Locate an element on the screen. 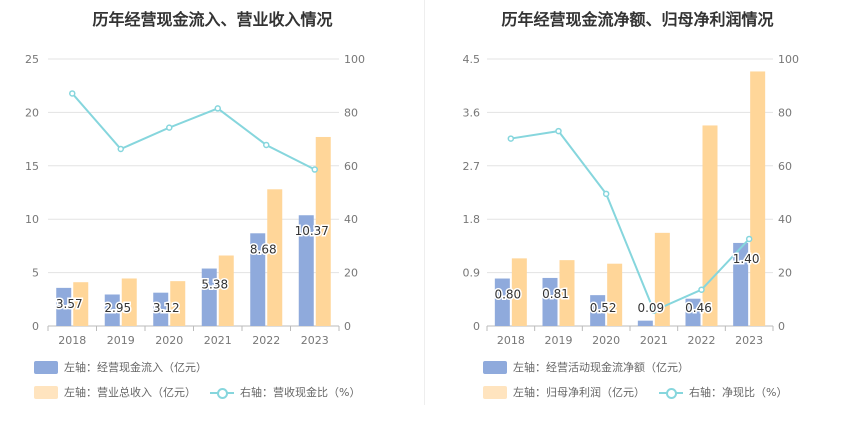 This screenshot has height=437, width=850. legend-item-net-profit: 左轴：归母净利润（亿元） is located at coordinates (564, 392).